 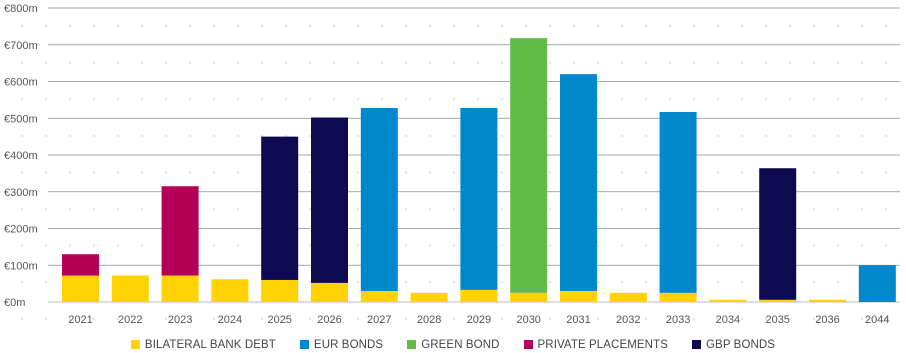 I want to click on bar-2029-eur-bonds, so click(x=479, y=198).